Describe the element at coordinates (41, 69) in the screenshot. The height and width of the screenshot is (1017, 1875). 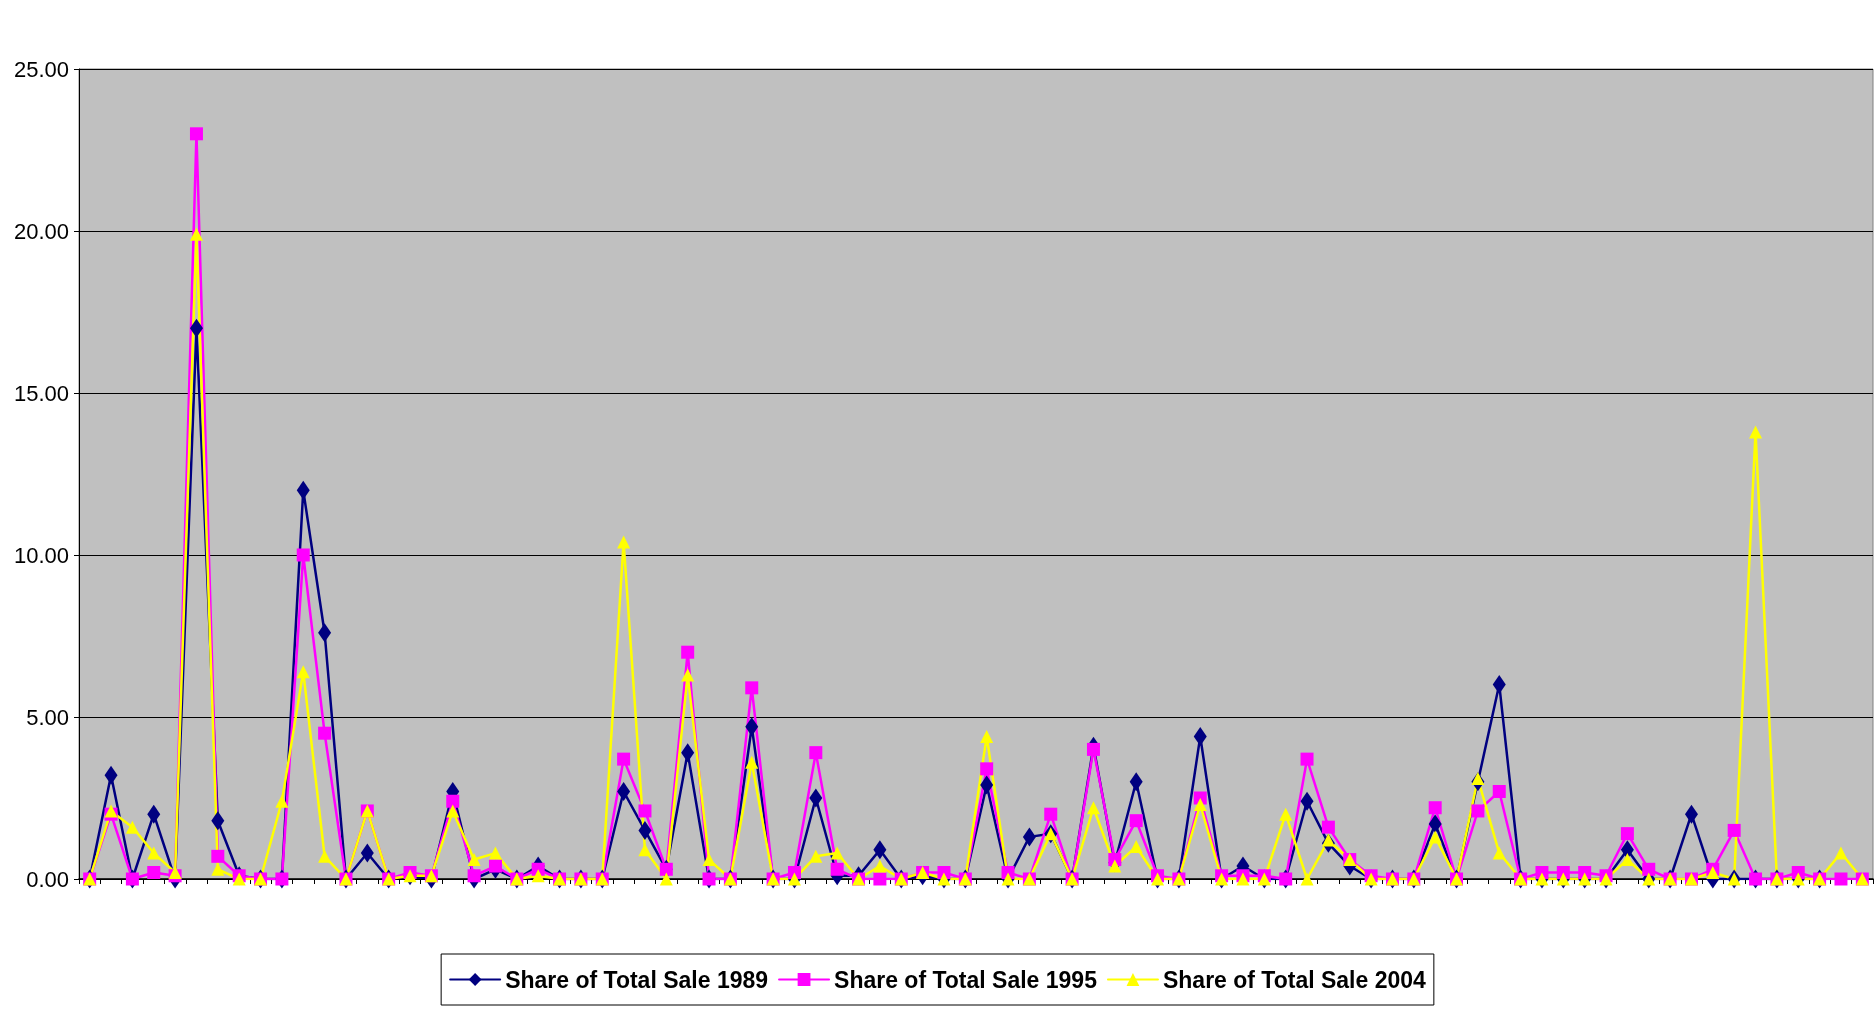
I see `y-tick-label: 25.00` at that location.